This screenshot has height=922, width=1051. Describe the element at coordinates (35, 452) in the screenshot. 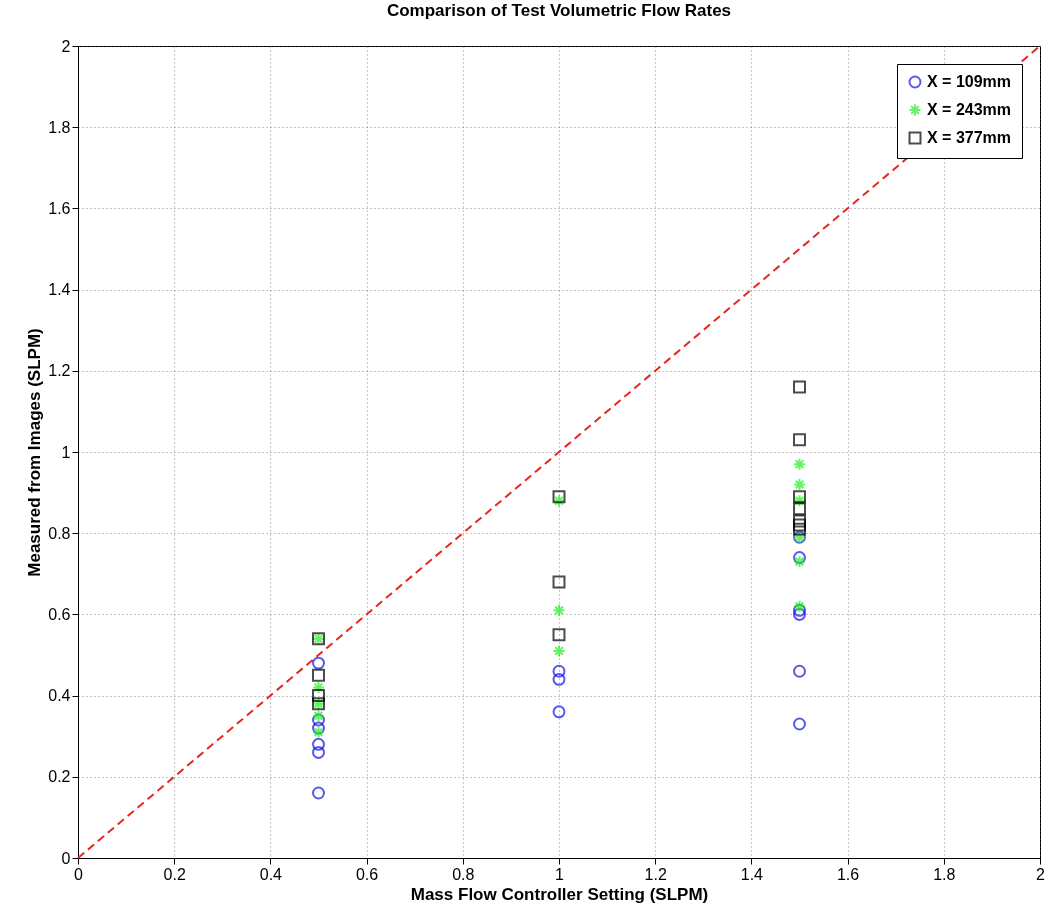

I see `y-axis-title: Measured from Images (SLPM)` at that location.